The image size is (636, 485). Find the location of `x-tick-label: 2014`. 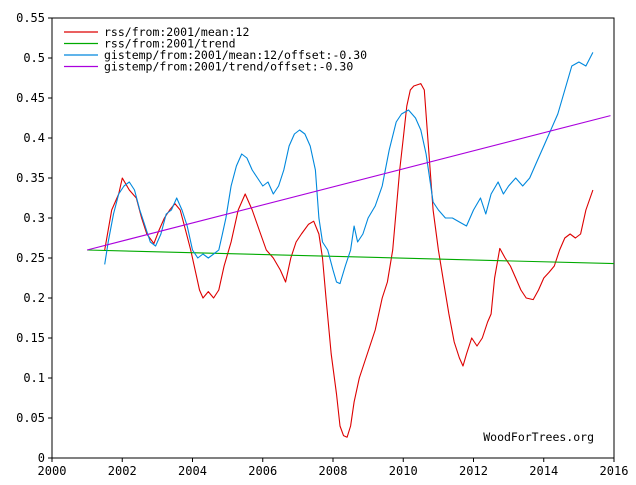

x-tick-label: 2014 is located at coordinates (543, 471).